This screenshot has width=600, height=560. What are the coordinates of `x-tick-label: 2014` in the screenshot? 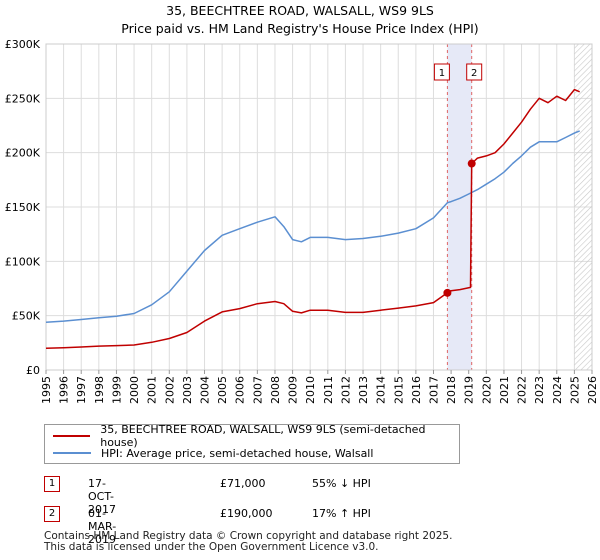 It's located at (381, 390).